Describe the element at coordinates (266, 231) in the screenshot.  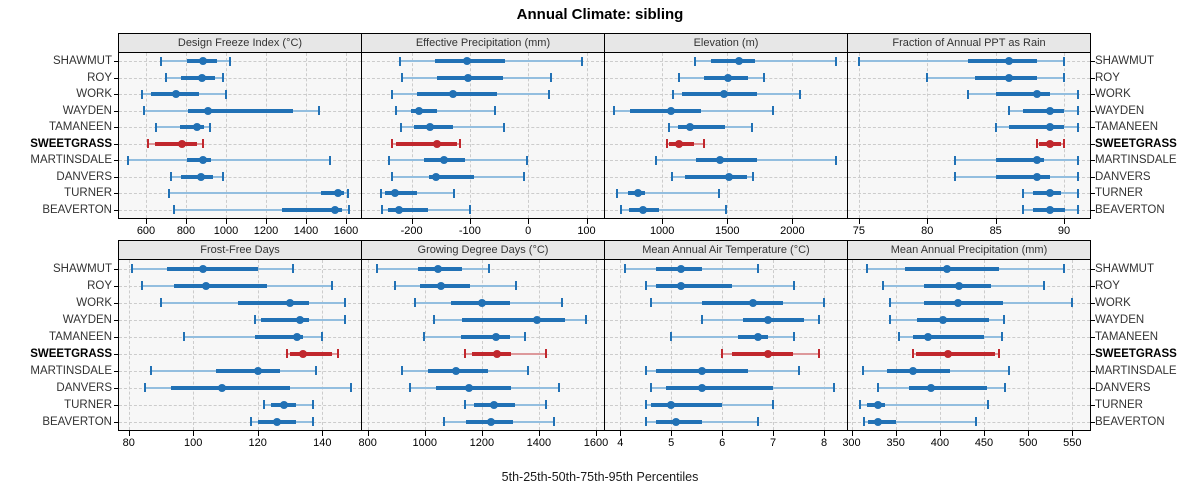
I see `x-tick-label: 1200` at that location.